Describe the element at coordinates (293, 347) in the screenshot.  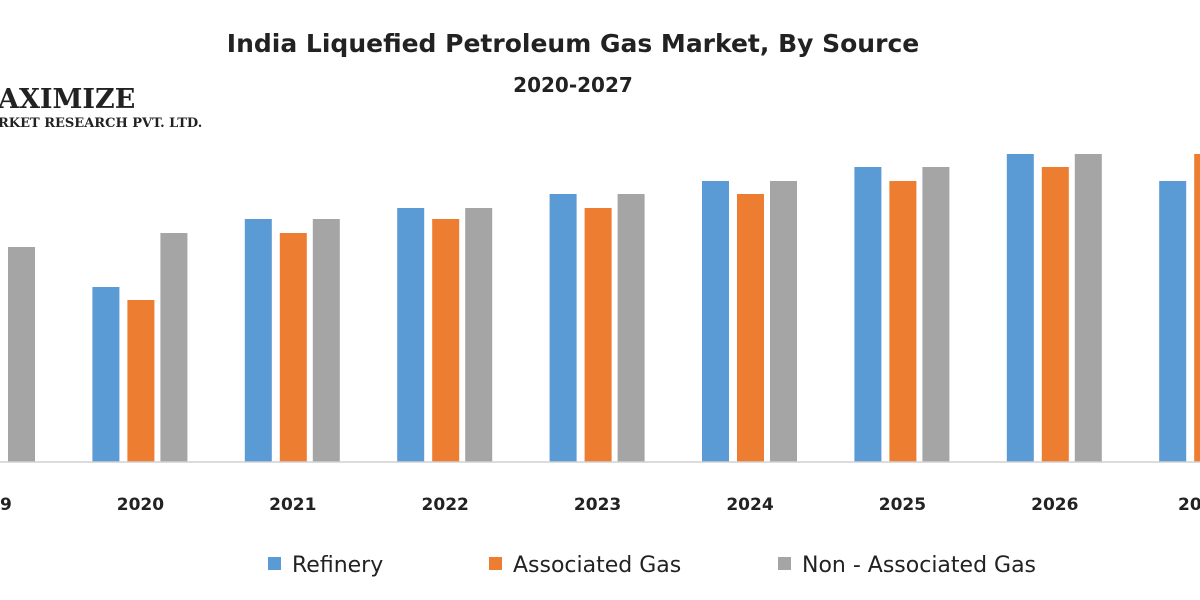
I see `bar-associated-gas-2021` at that location.